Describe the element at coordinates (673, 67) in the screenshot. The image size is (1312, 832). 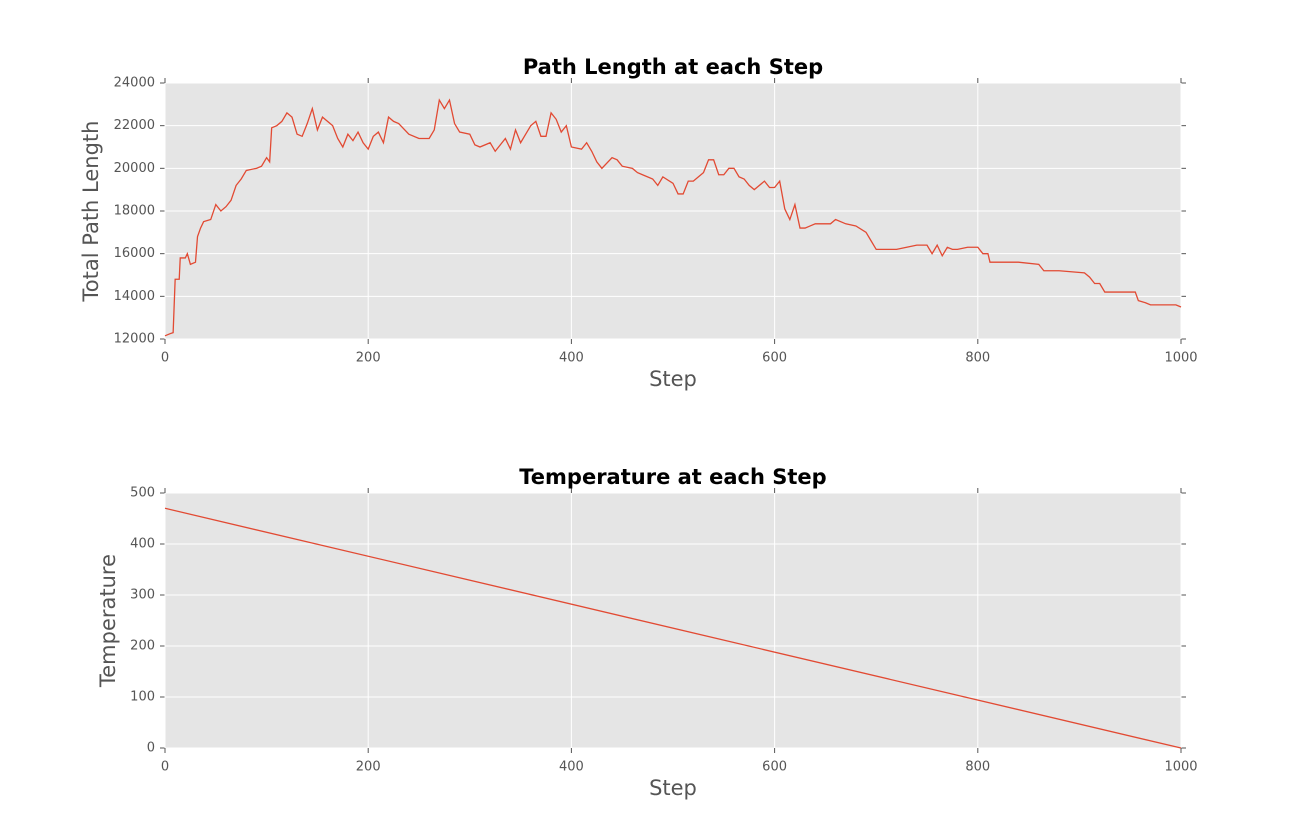
I see `chart-title: Path Length at each Step` at that location.